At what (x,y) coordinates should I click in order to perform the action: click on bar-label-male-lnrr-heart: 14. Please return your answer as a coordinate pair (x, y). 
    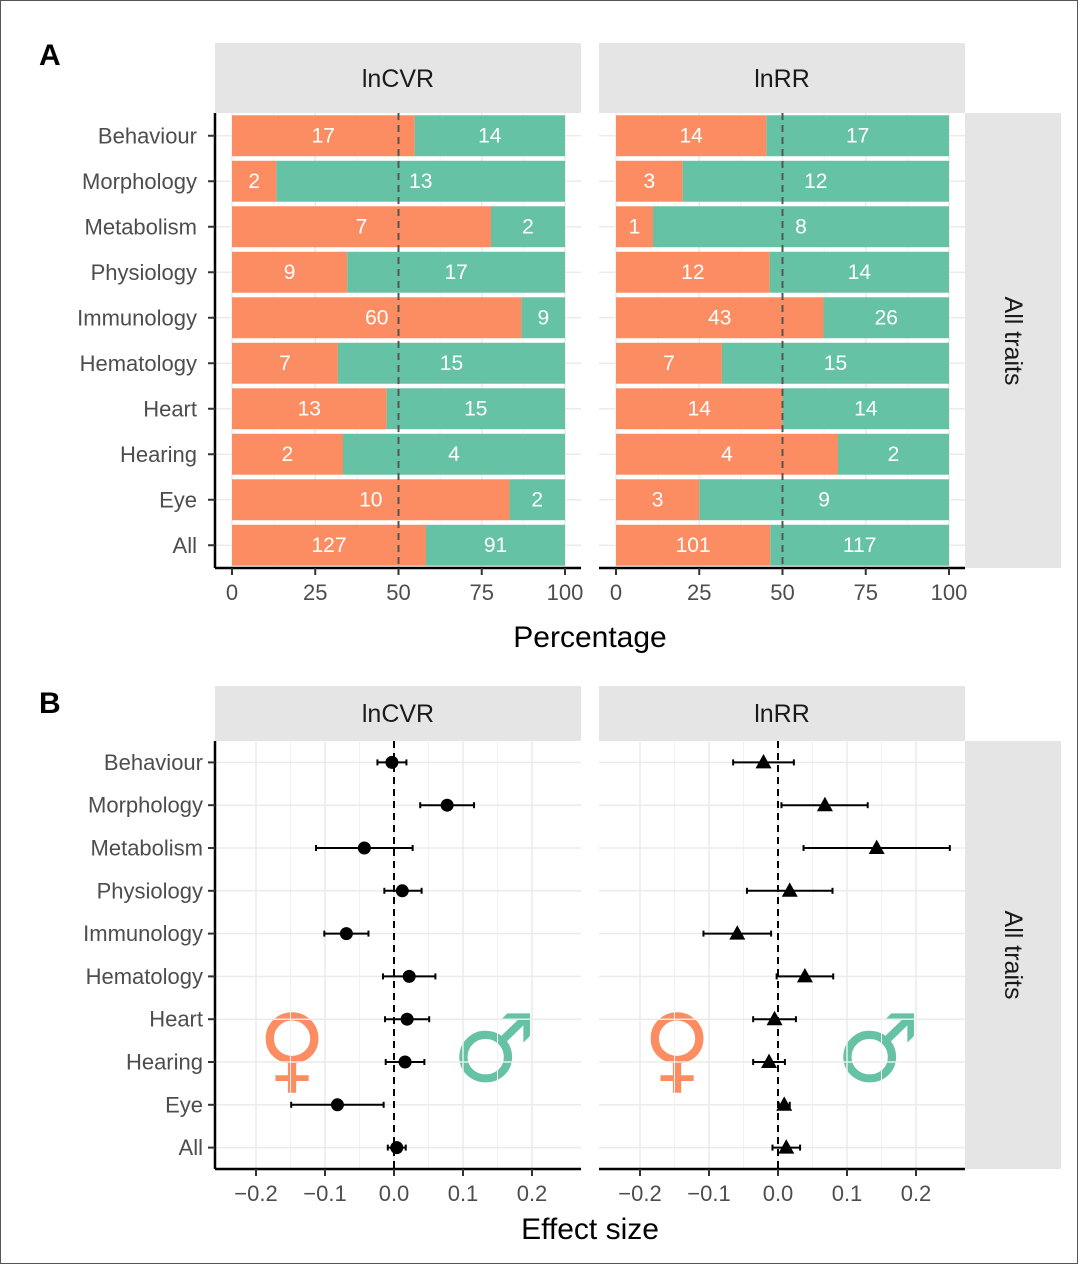
    Looking at the image, I should click on (866, 408).